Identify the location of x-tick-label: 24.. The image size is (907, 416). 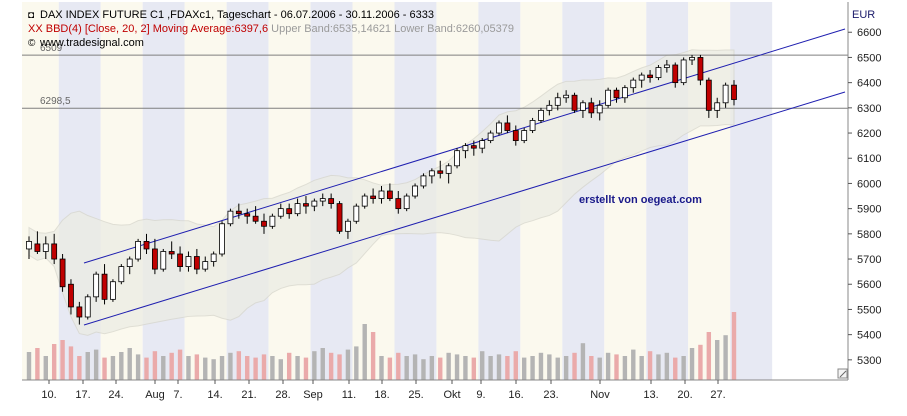
(115, 395).